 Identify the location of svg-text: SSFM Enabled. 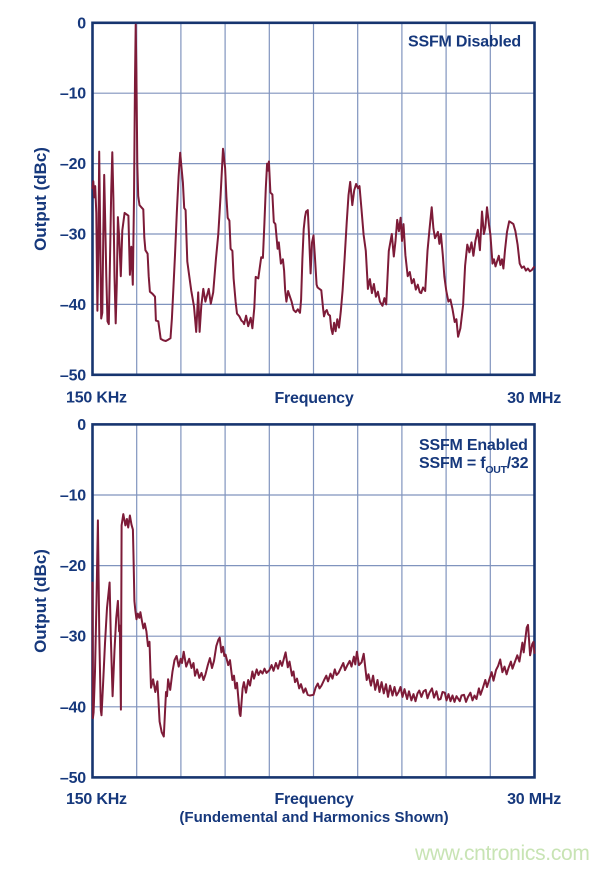
(473, 445).